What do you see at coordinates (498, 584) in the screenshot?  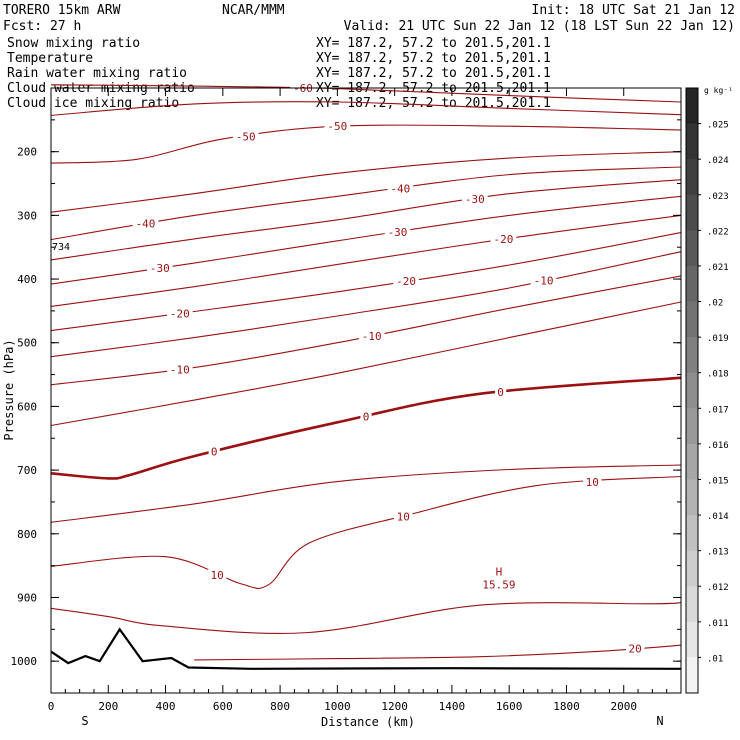 I see `max-marker-value: 15.59` at bounding box center [498, 584].